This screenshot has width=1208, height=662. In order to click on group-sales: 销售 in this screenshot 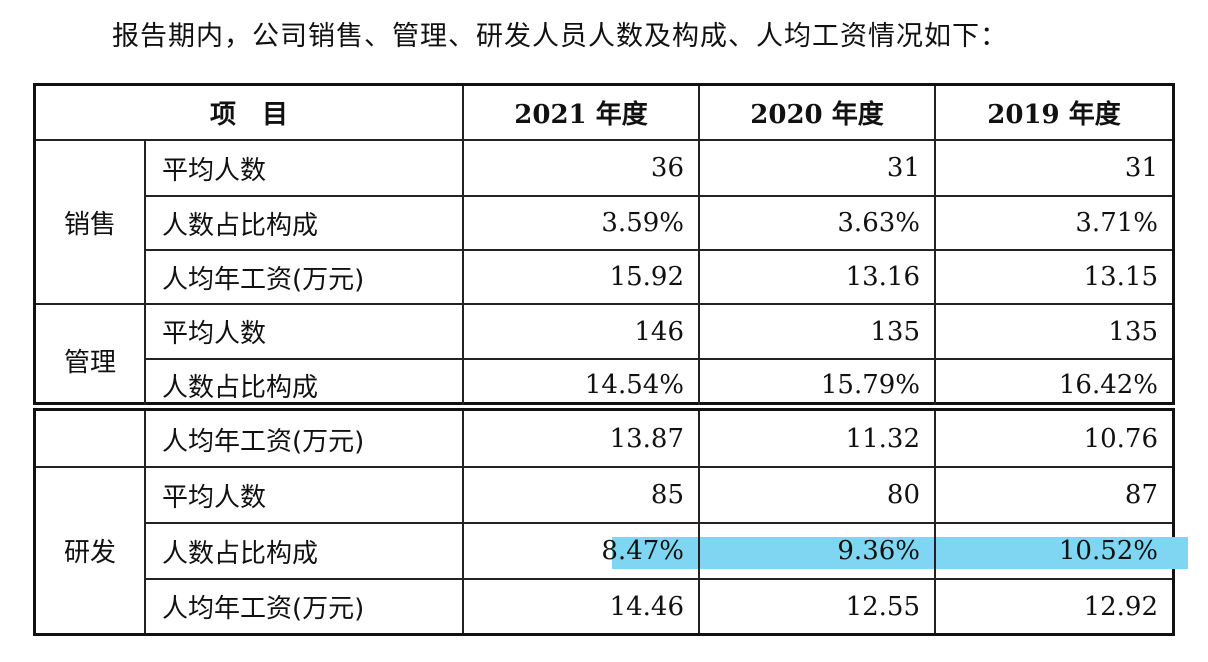, I will do `click(89, 224)`.